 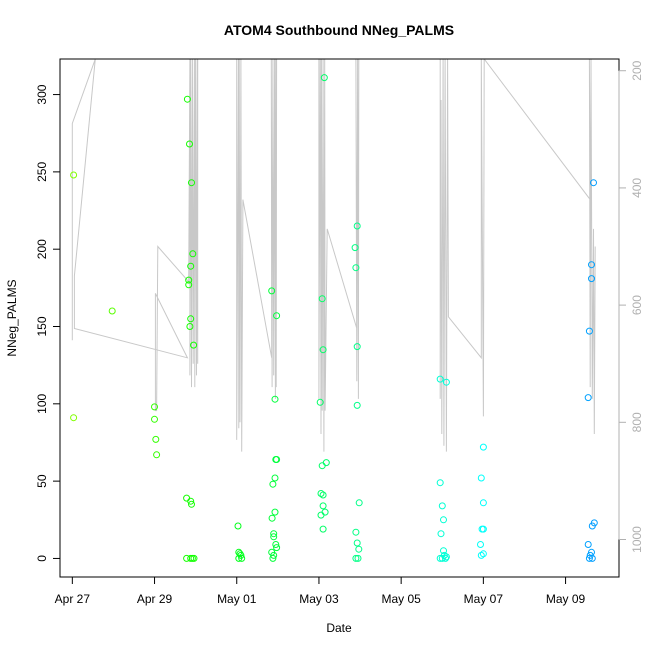 I want to click on y-tick-label: 200, so click(x=42, y=249).